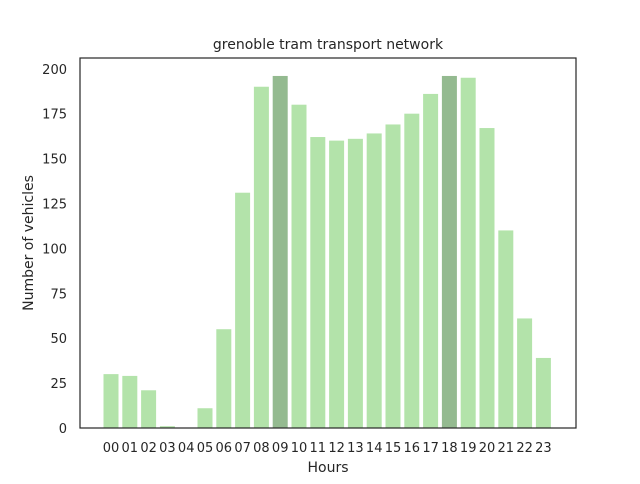 This screenshot has width=640, height=484. Describe the element at coordinates (130, 448) in the screenshot. I see `x-tick-label-01: 01` at that location.